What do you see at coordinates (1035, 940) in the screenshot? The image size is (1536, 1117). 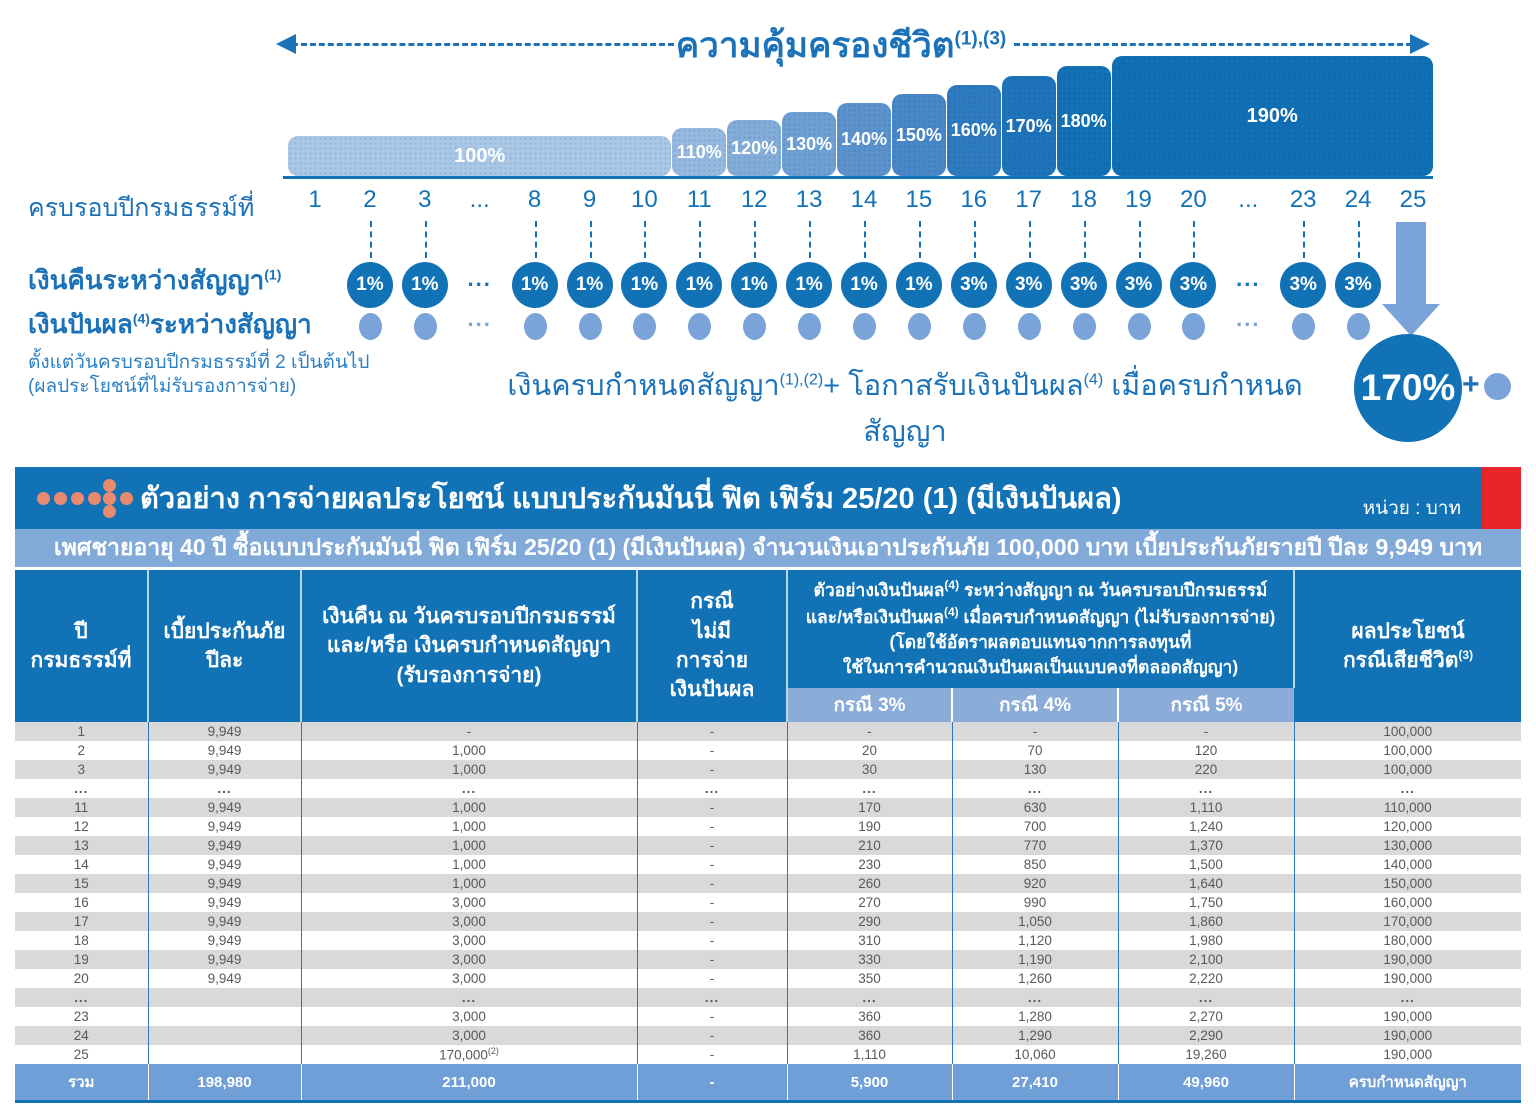 I see `table-cell: 1,120` at bounding box center [1035, 940].